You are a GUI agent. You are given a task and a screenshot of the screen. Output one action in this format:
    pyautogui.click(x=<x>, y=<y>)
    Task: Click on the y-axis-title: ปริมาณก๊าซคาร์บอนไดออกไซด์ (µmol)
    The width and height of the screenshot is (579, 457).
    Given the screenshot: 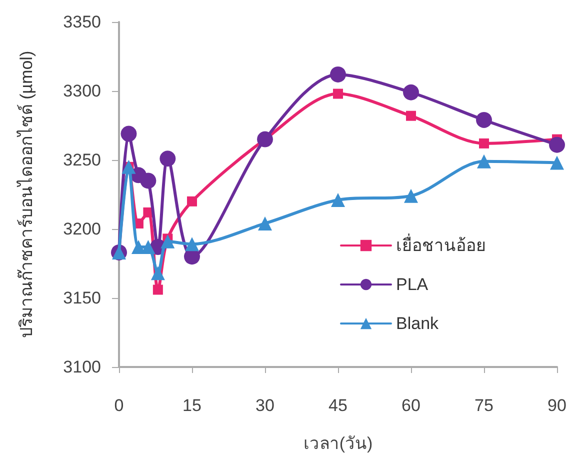 What is the action you would take?
    pyautogui.click(x=26, y=194)
    